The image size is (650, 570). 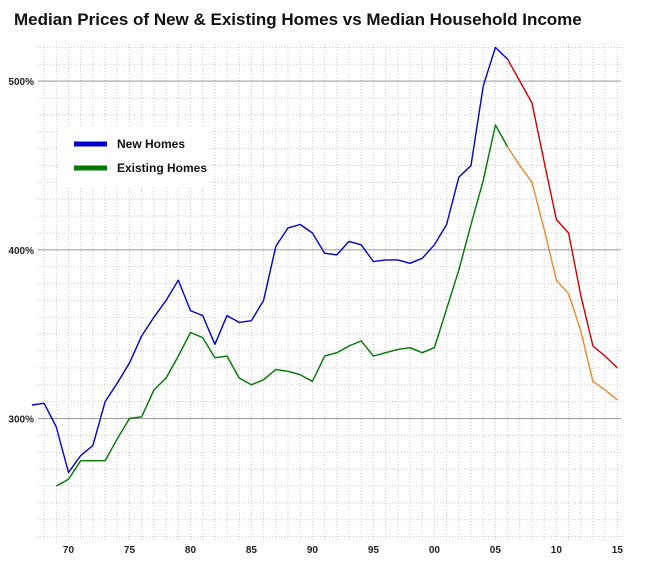 I want to click on legend: New Homes Existing Homes, so click(x=133, y=157).